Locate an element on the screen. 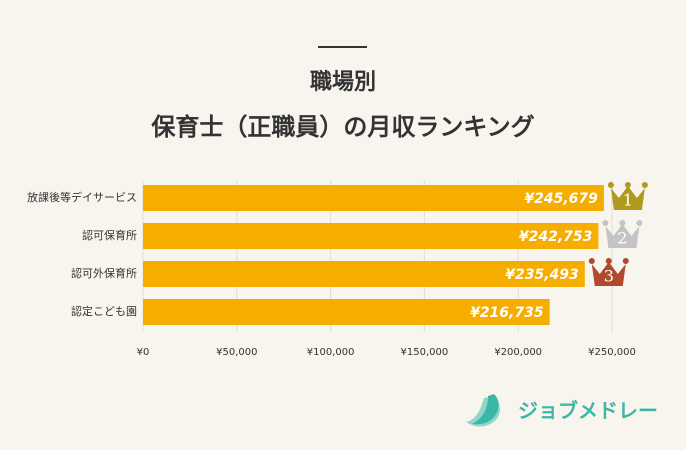  x-tick-label: ¥100,000 is located at coordinates (331, 352).